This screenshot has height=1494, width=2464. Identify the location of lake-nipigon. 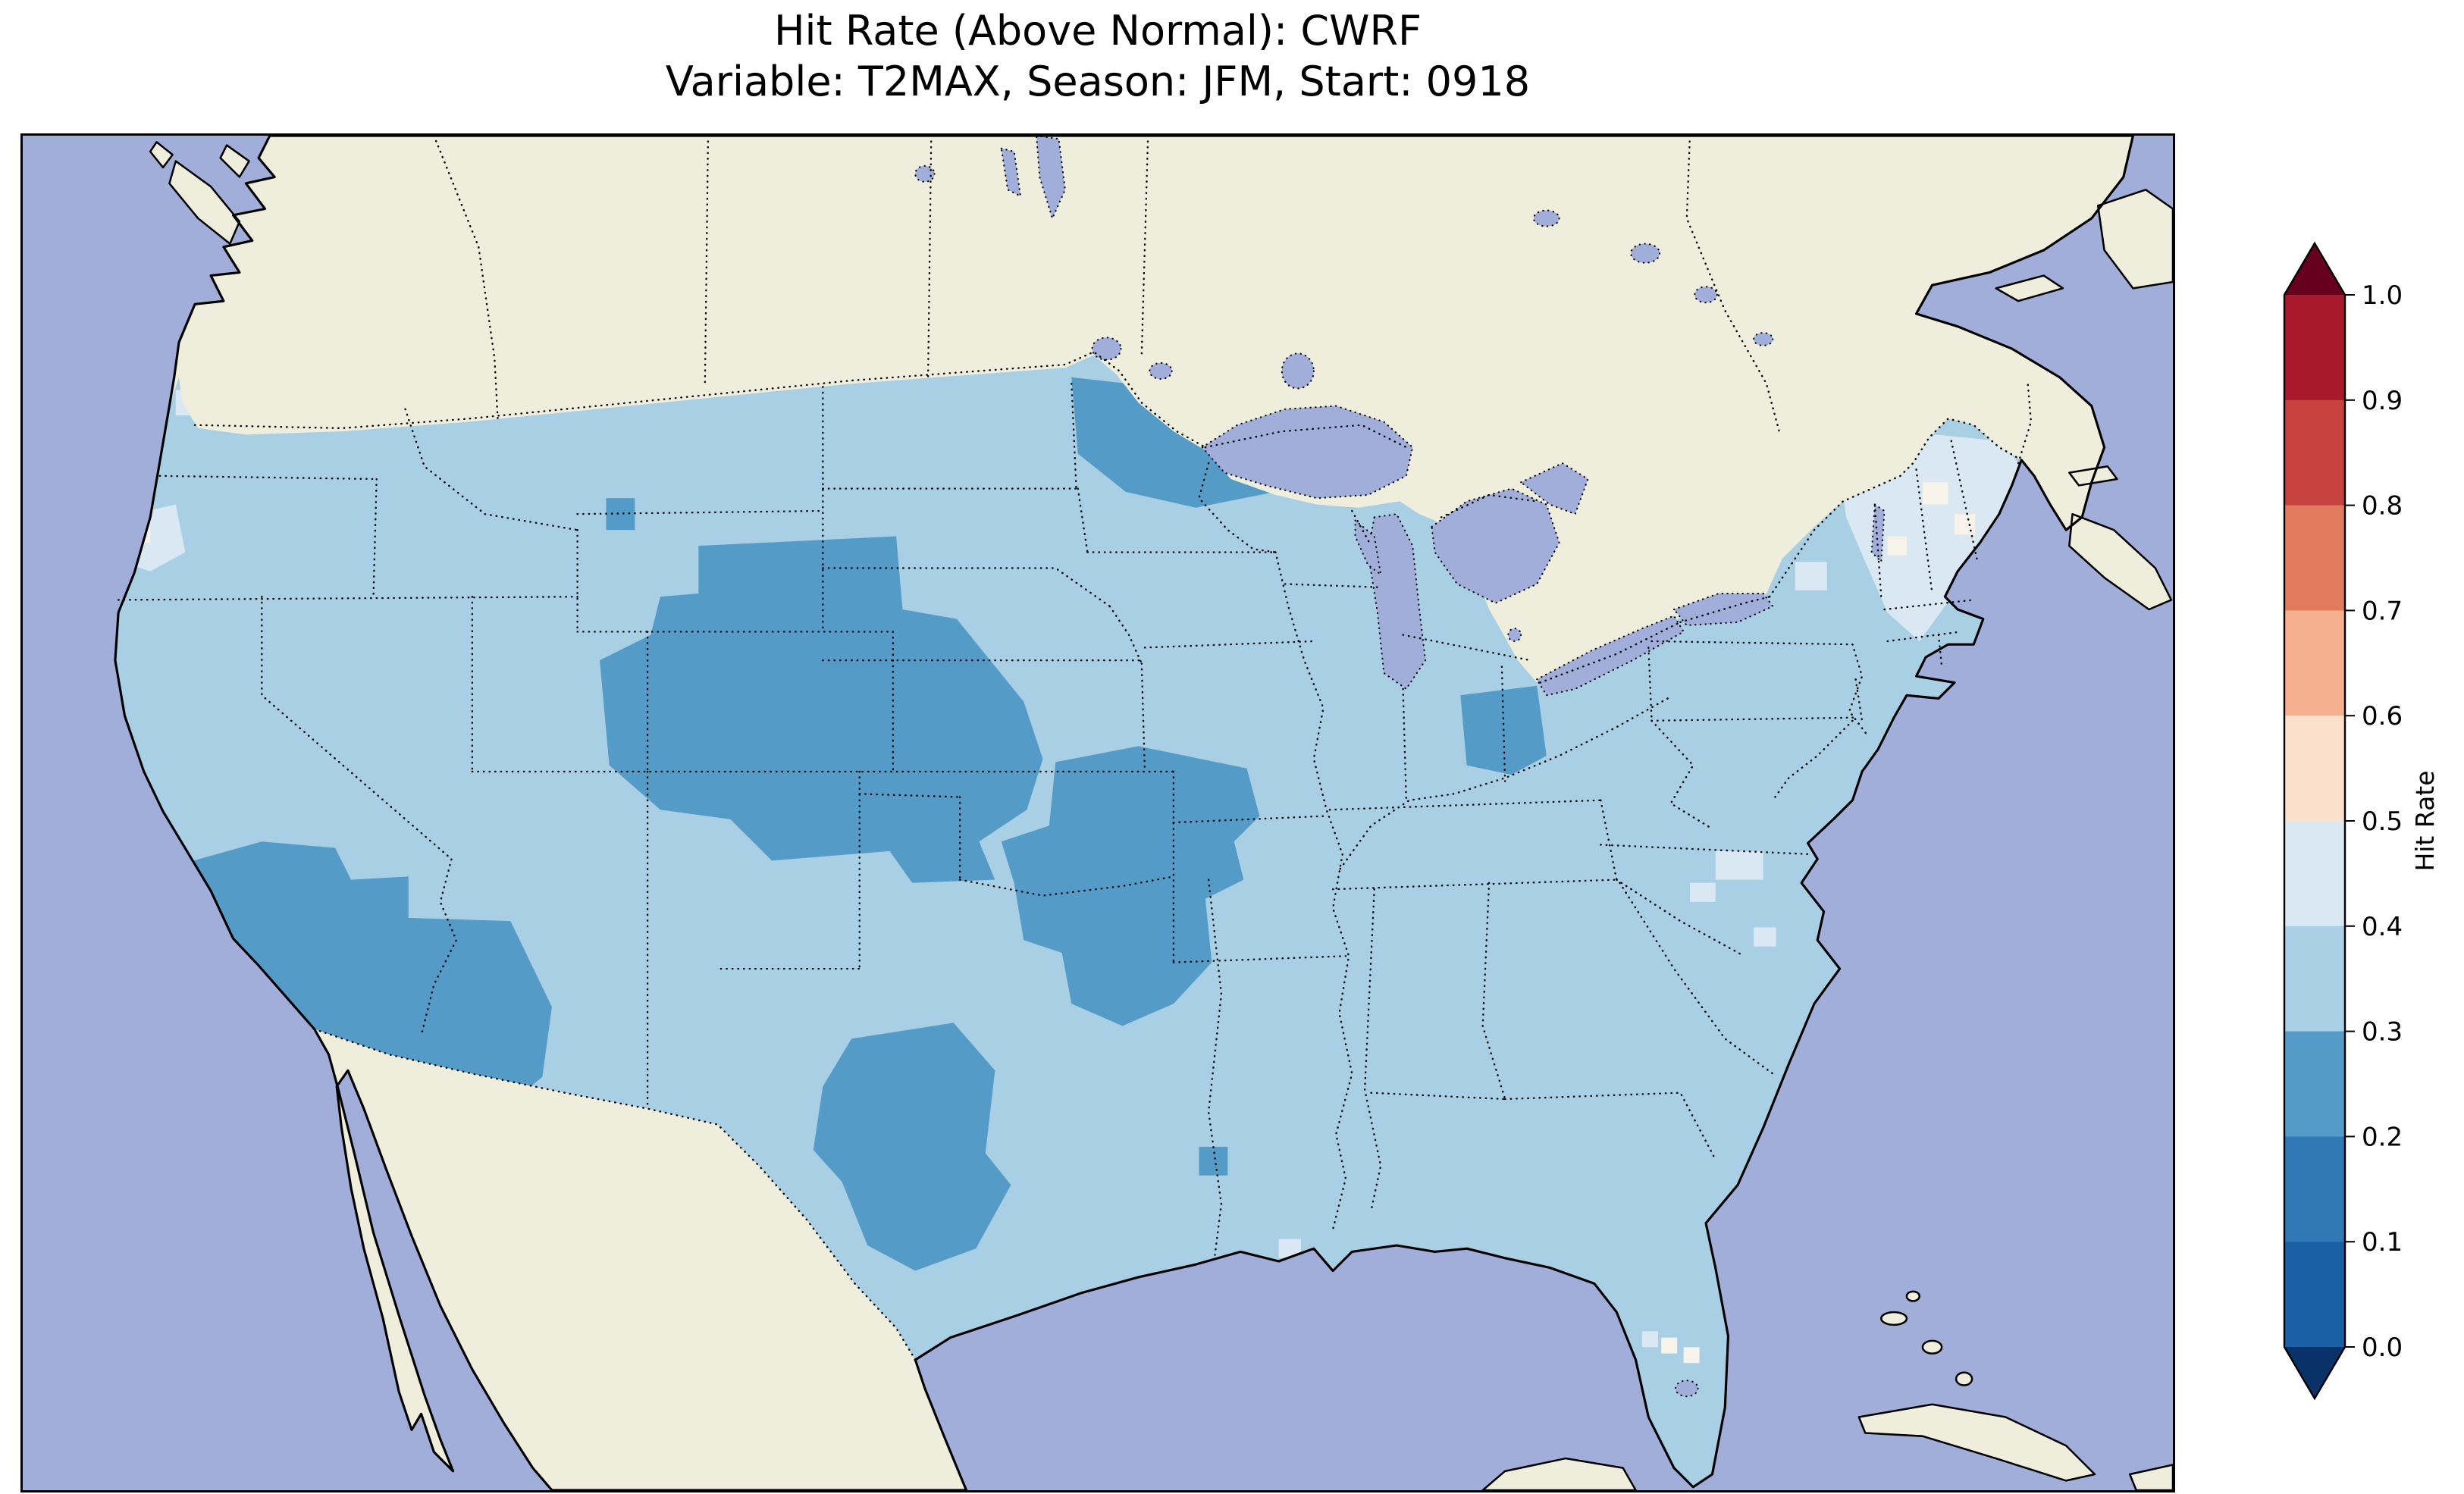
(1298, 371).